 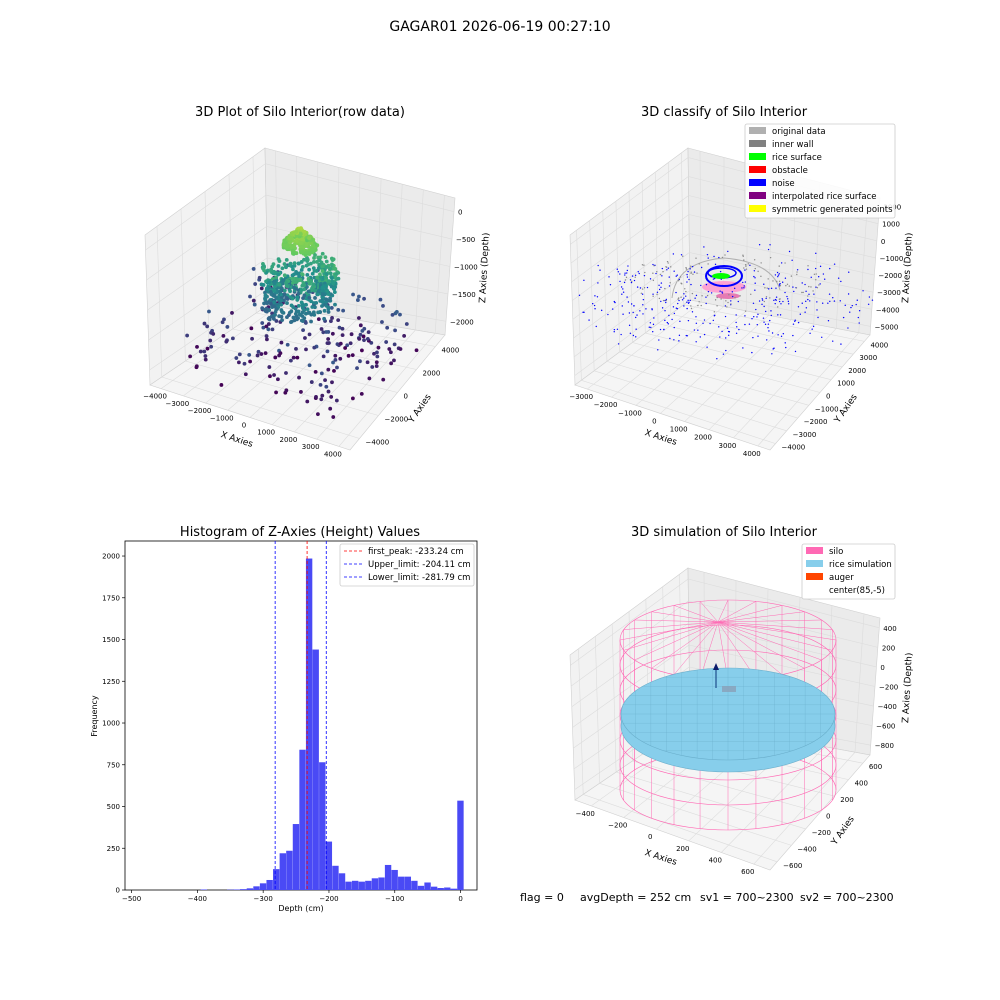 What do you see at coordinates (716, 666) in the screenshot?
I see `auger-tip` at bounding box center [716, 666].